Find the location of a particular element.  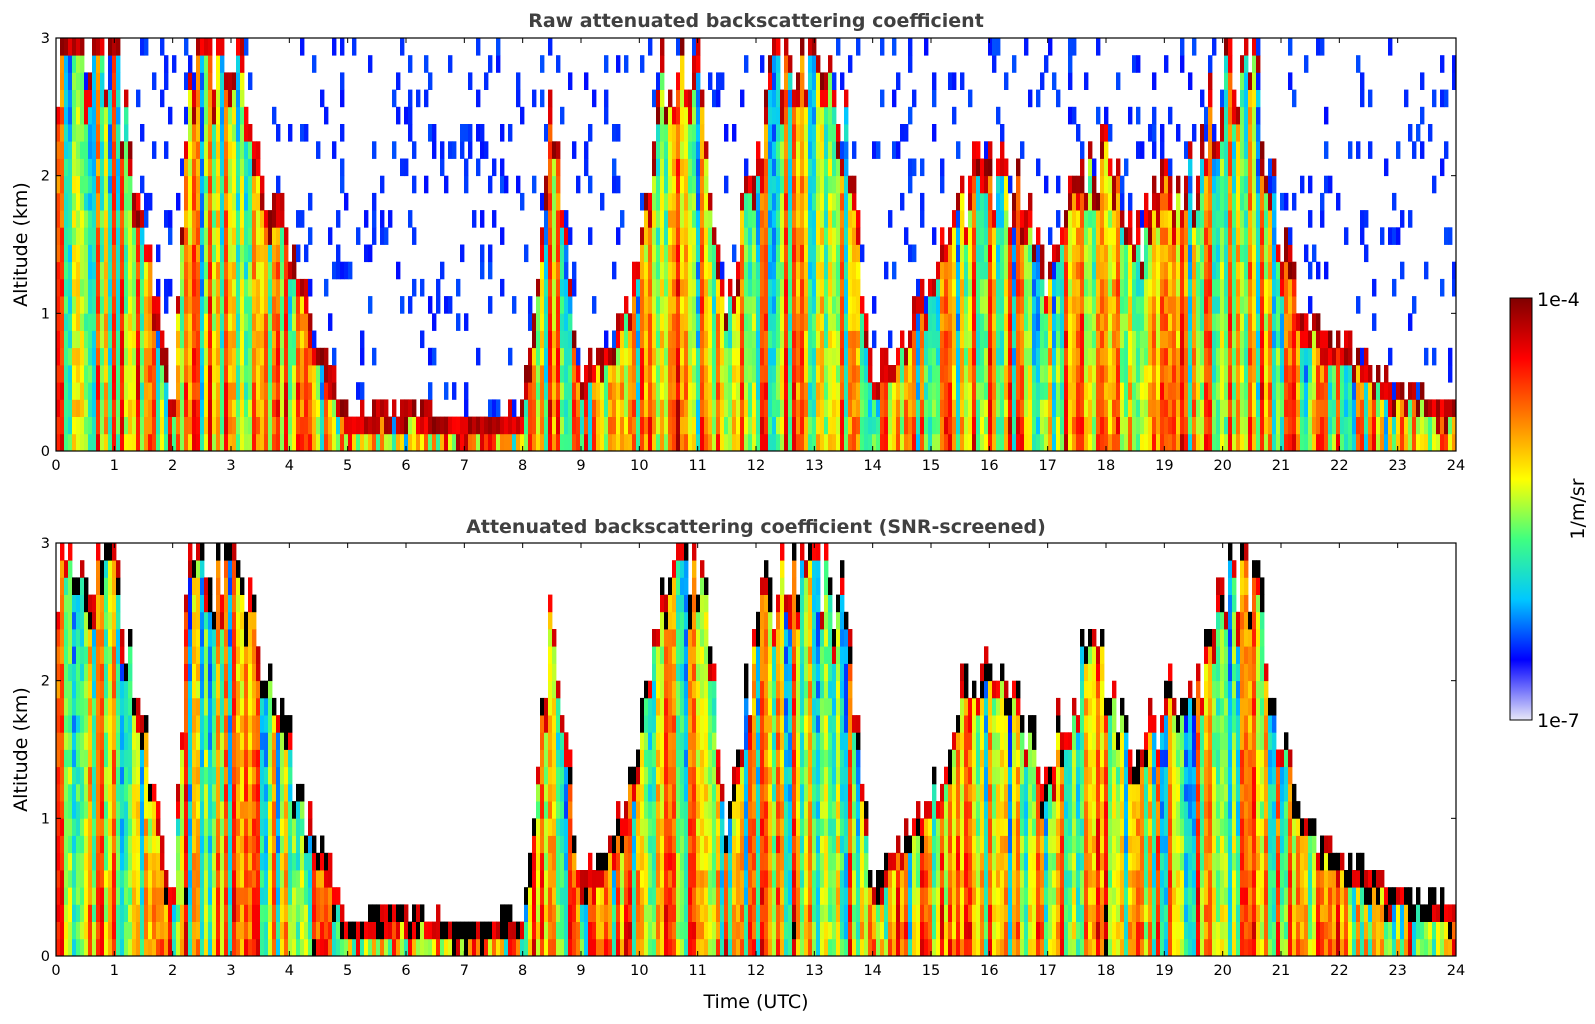

x-tick-label: 7 is located at coordinates (464, 466).